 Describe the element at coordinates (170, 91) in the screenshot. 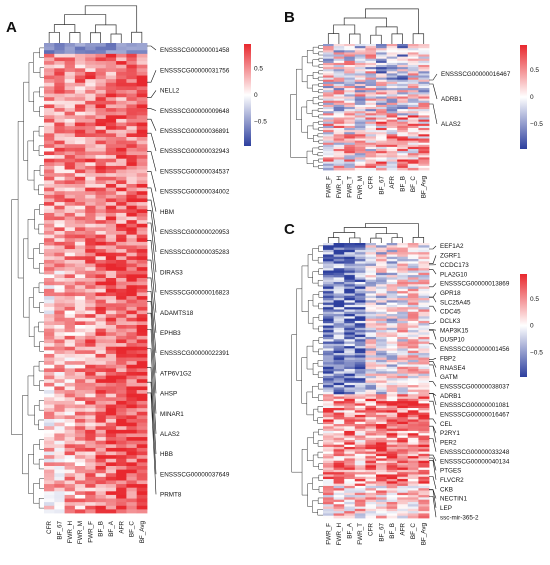

I see `panel-a-gene-label: NELL2` at that location.